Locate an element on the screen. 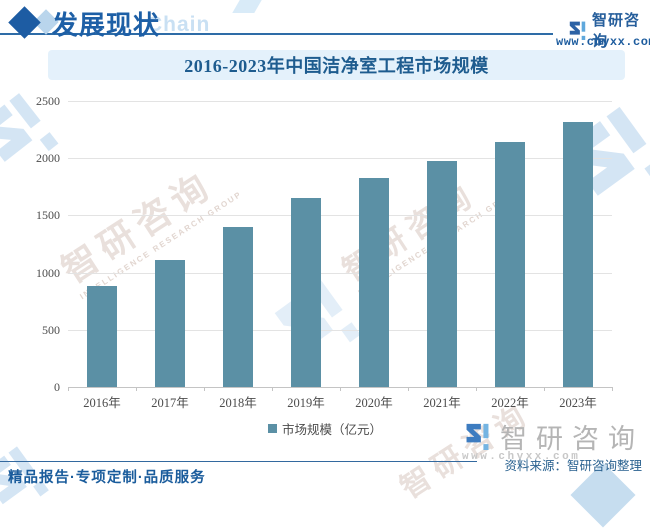  x-tick-label: 2023年 is located at coordinates (578, 403).